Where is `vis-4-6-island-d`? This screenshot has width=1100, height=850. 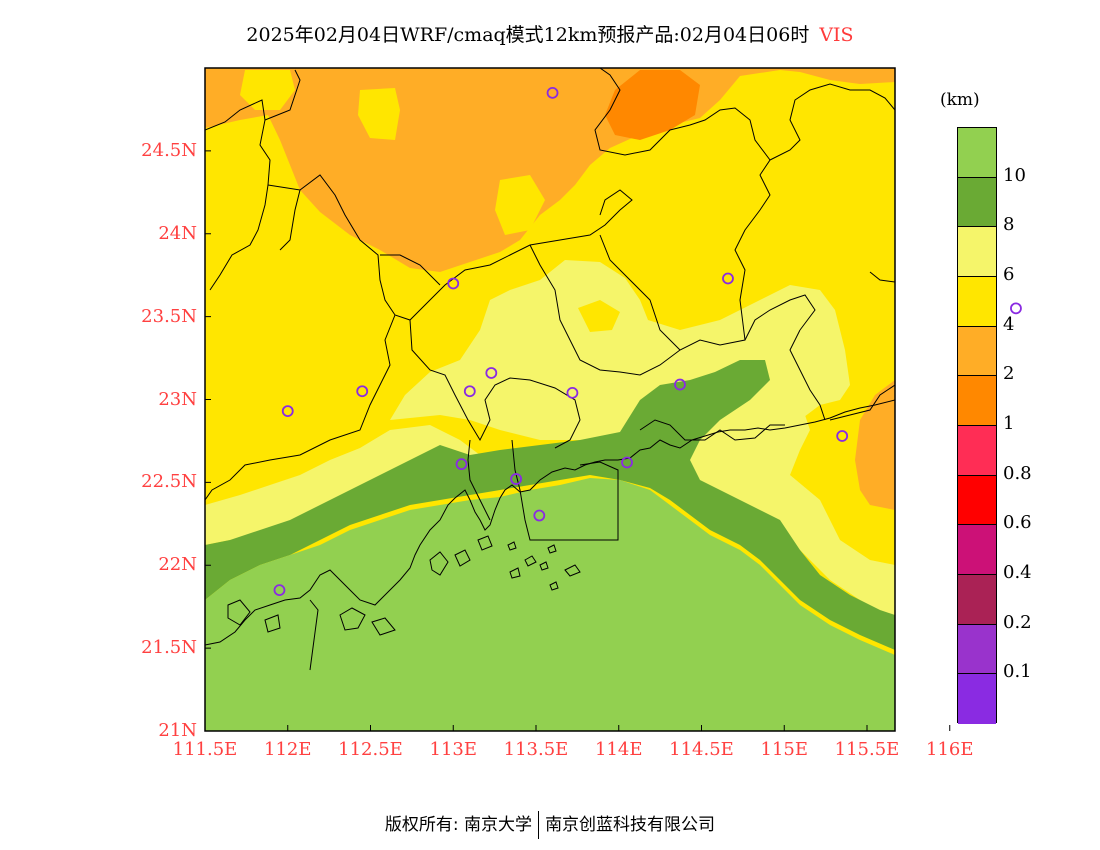
vis-4-6-island-d is located at coordinates (599, 316).